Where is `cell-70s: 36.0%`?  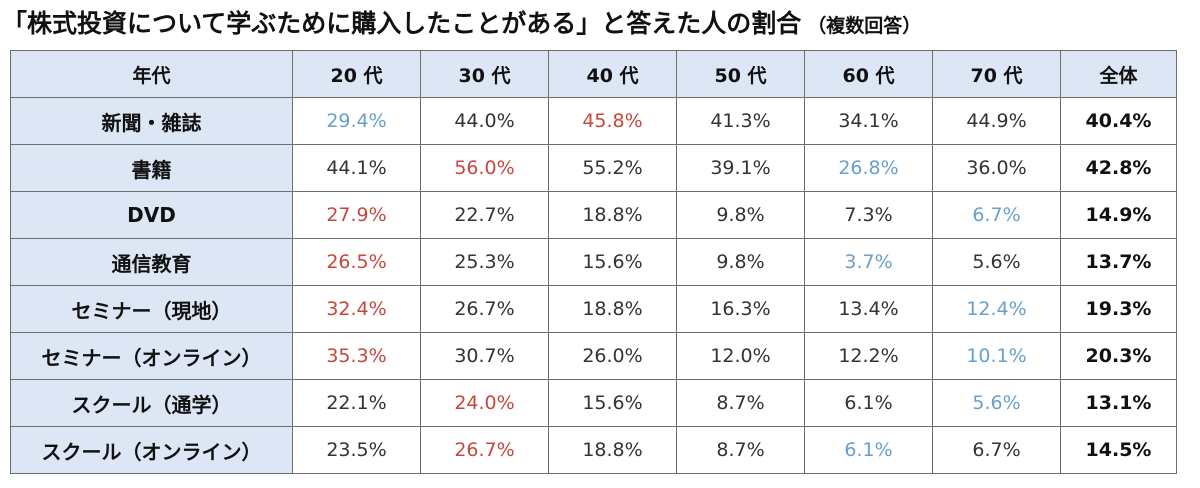 cell-70s: 36.0% is located at coordinates (996, 168).